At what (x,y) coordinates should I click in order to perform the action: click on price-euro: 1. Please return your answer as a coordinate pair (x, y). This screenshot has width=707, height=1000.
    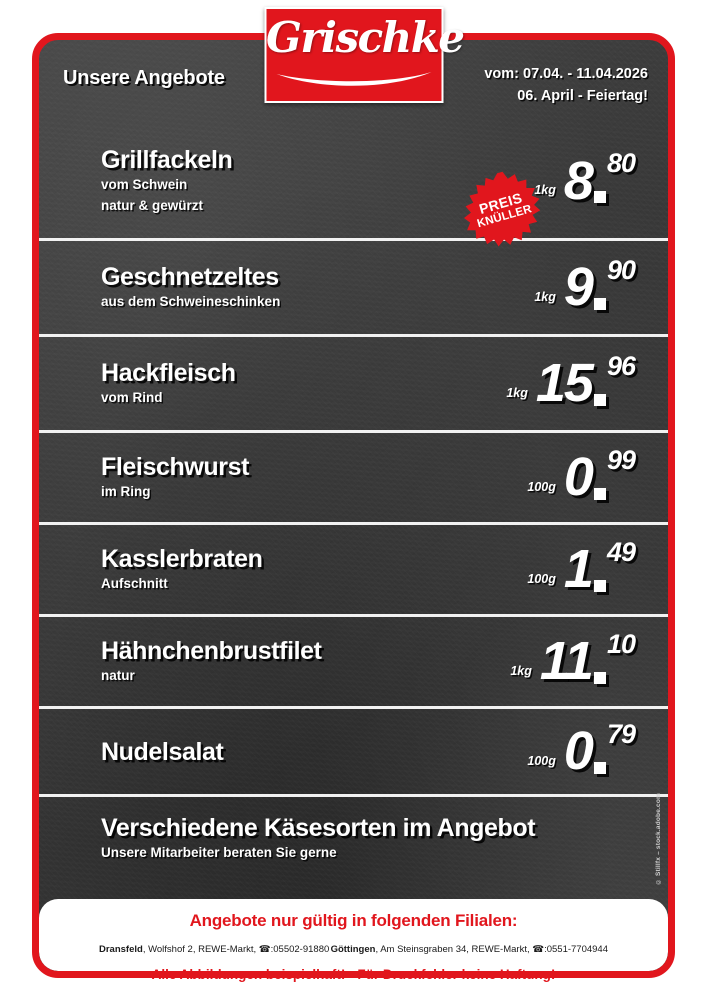
    Looking at the image, I should click on (578, 569).